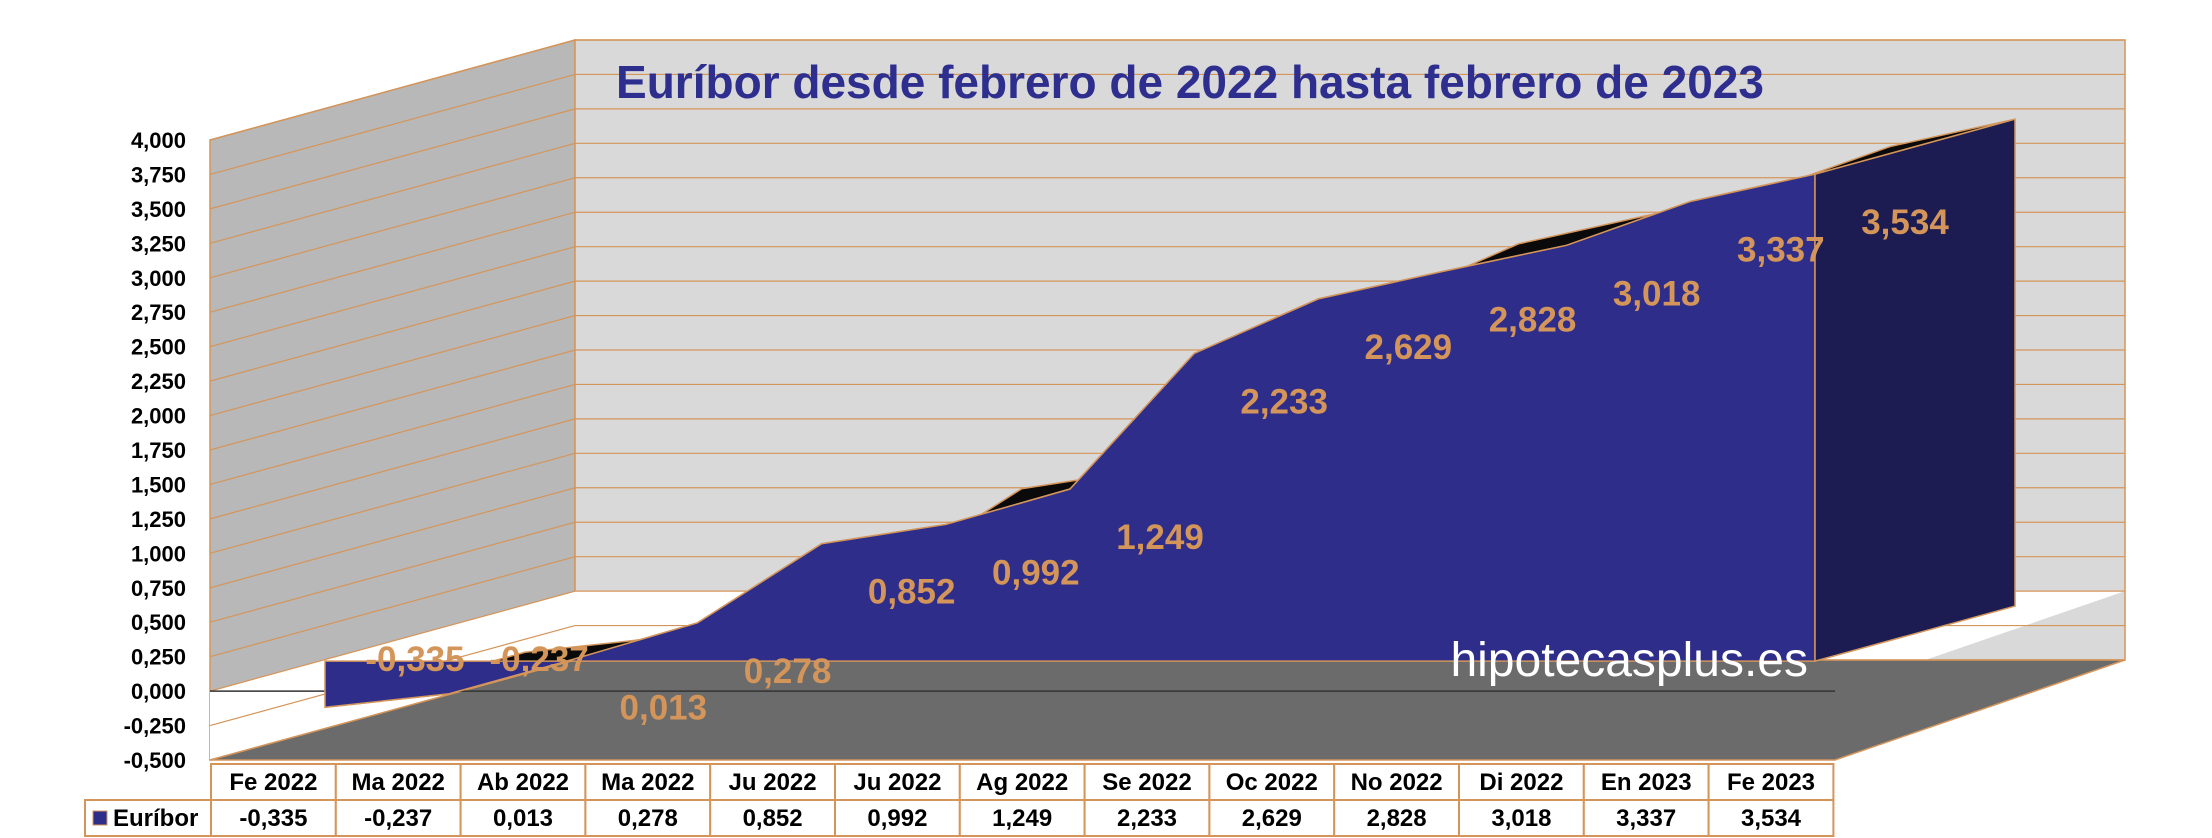  What do you see at coordinates (1905, 222) in the screenshot?
I see `data-label: 3,534` at bounding box center [1905, 222].